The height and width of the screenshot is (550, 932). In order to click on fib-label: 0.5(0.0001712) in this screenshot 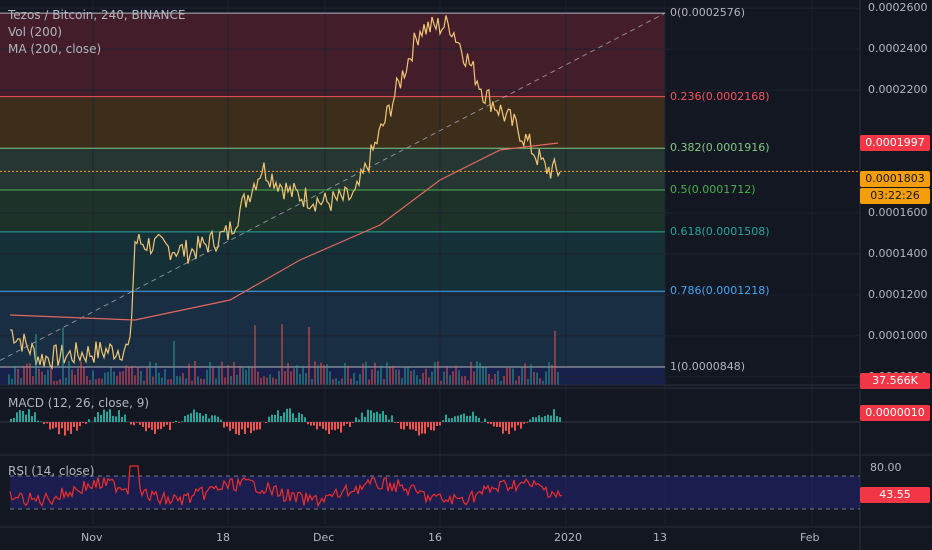, I will do `click(713, 190)`.